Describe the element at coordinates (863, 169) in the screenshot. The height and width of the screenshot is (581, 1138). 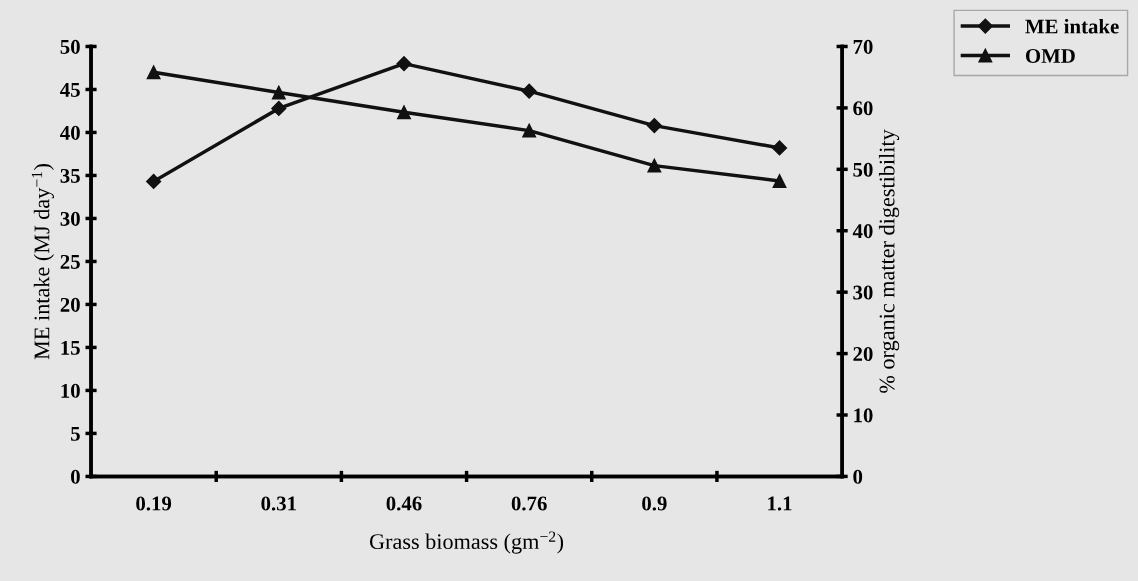
I see `y2-tick-label: 50` at that location.